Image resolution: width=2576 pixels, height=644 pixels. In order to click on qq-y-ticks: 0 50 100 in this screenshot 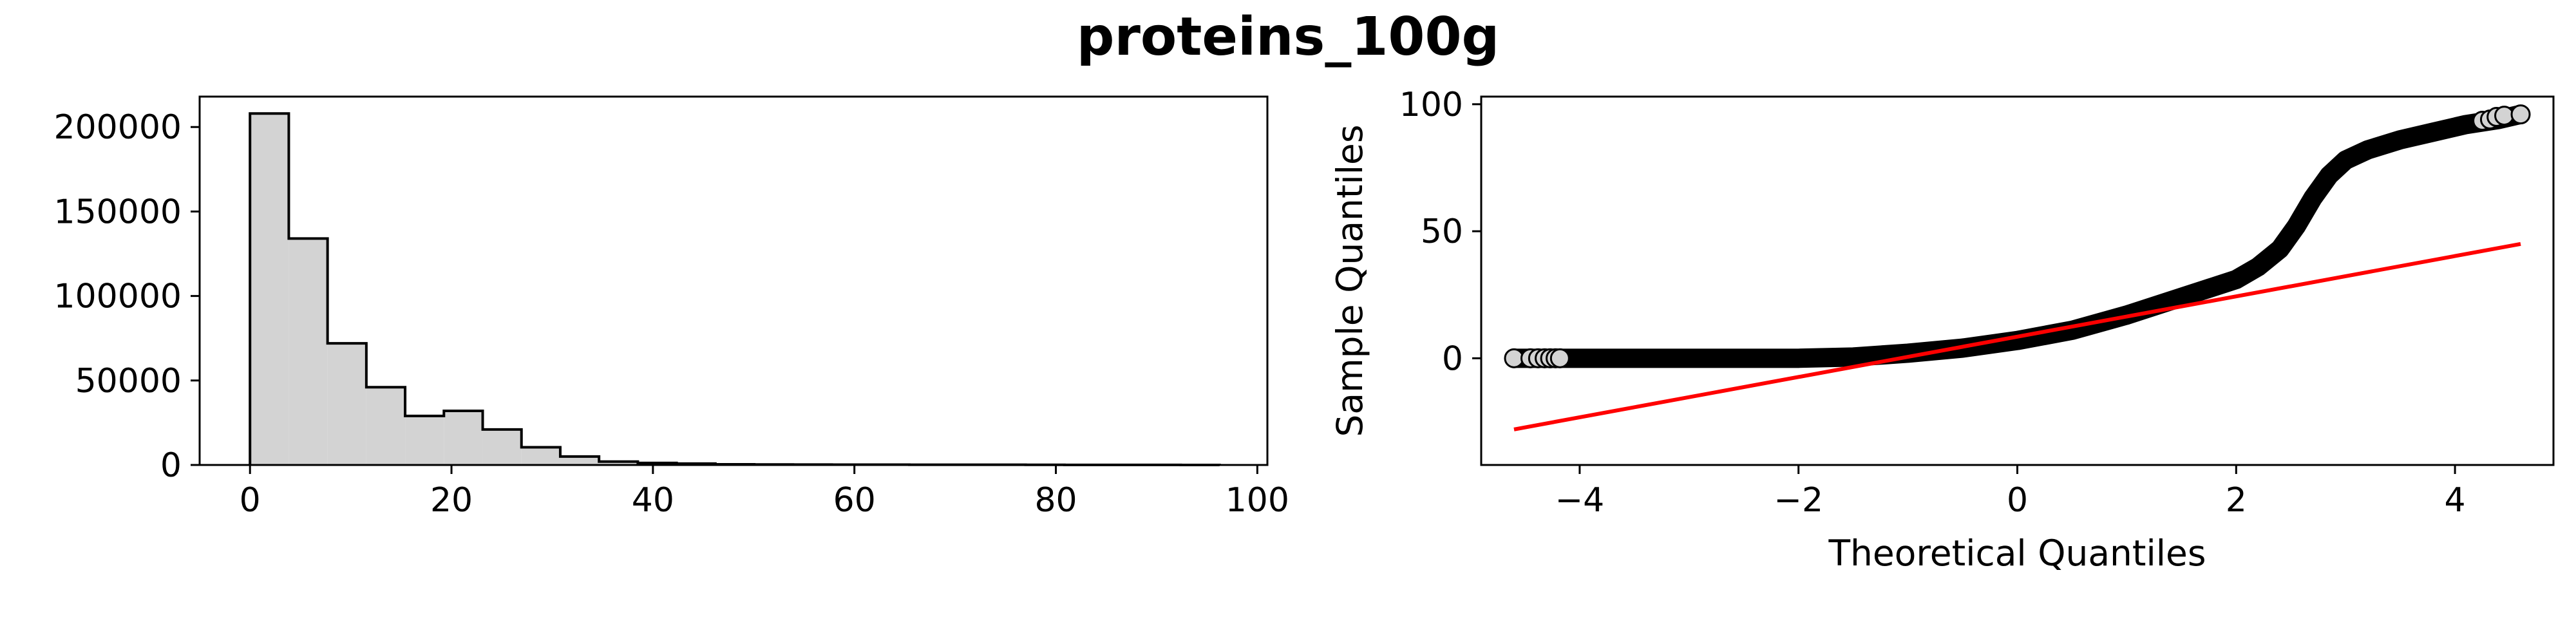, I will do `click(1440, 232)`.